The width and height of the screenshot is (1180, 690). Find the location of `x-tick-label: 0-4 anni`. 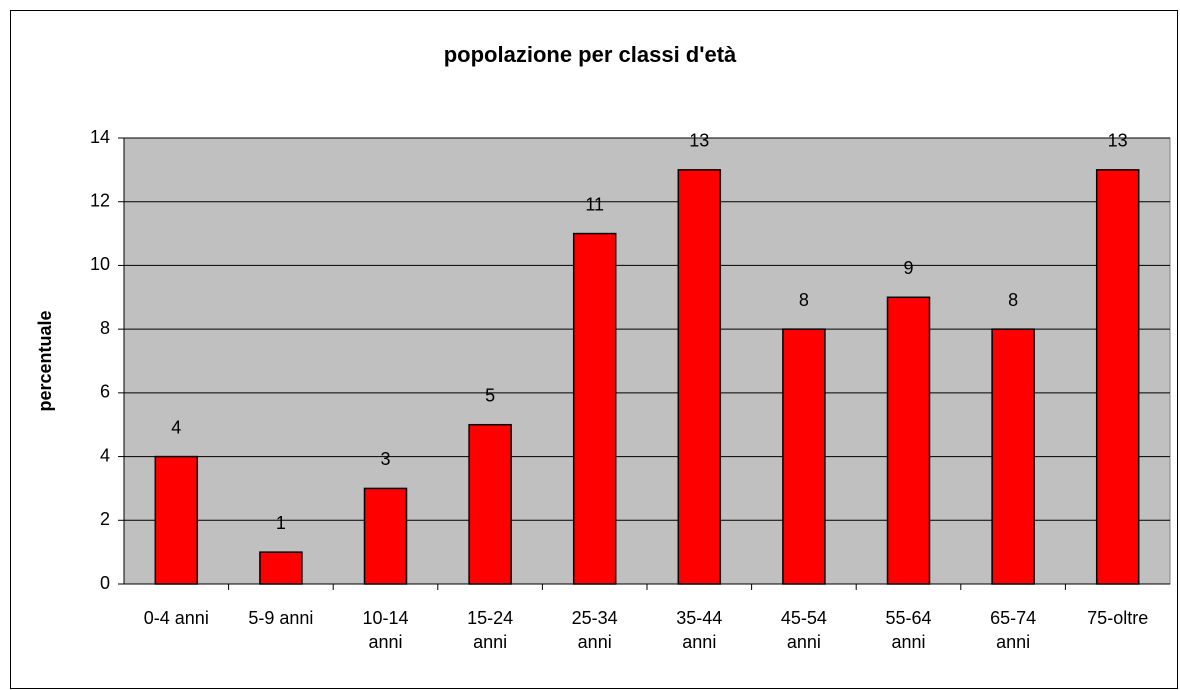

x-tick-label: 0-4 anni is located at coordinates (176, 618).